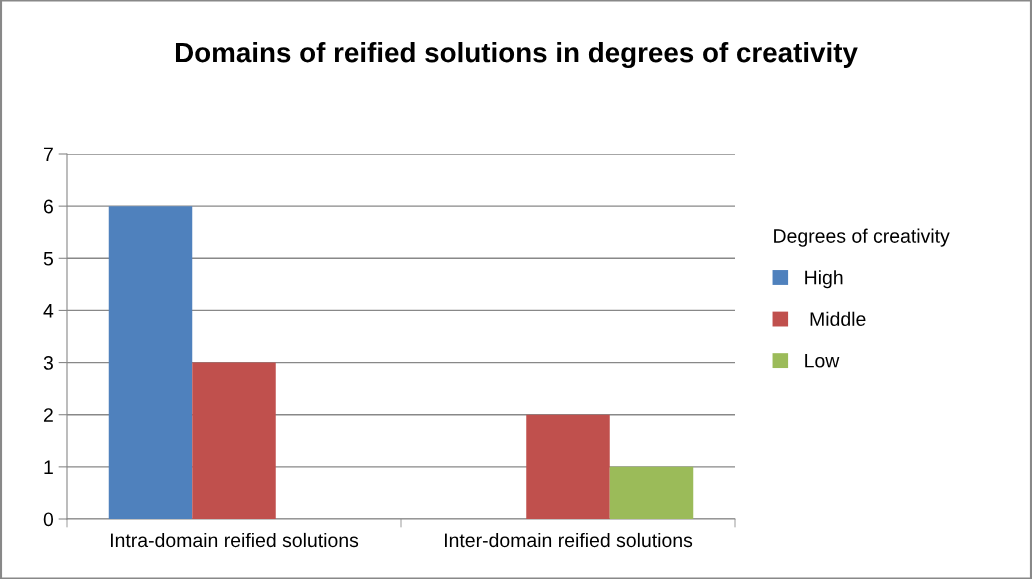  Describe the element at coordinates (48, 415) in the screenshot. I see `y-tick-label: 2` at that location.